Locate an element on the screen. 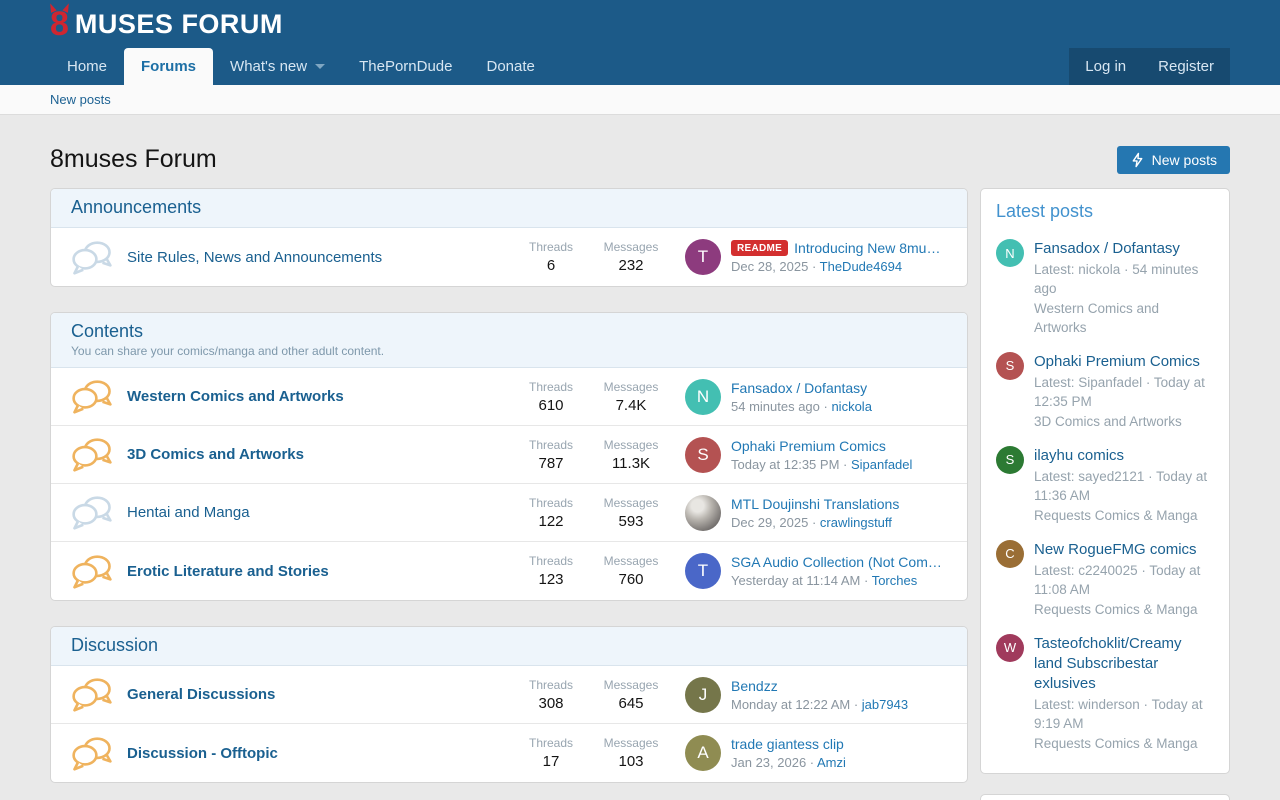 This screenshot has height=800, width=1280. latest-meta: Dec 28, 2025 · TheDude4694 is located at coordinates (839, 266).